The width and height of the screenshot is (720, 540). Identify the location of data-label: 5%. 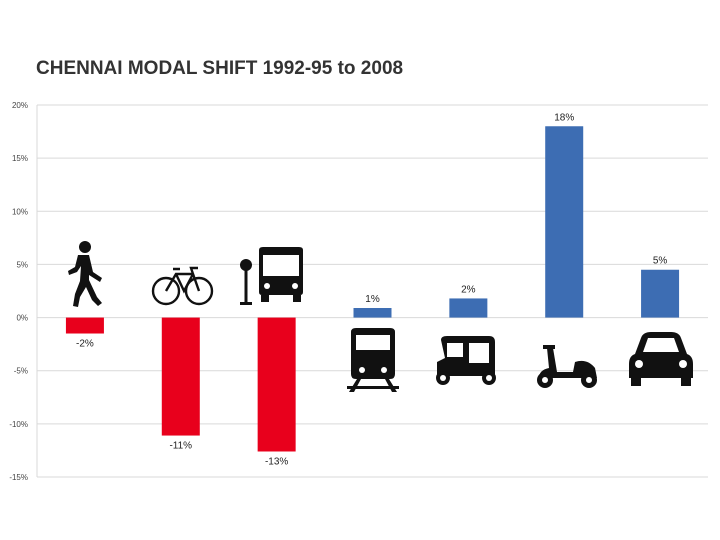
(660, 261).